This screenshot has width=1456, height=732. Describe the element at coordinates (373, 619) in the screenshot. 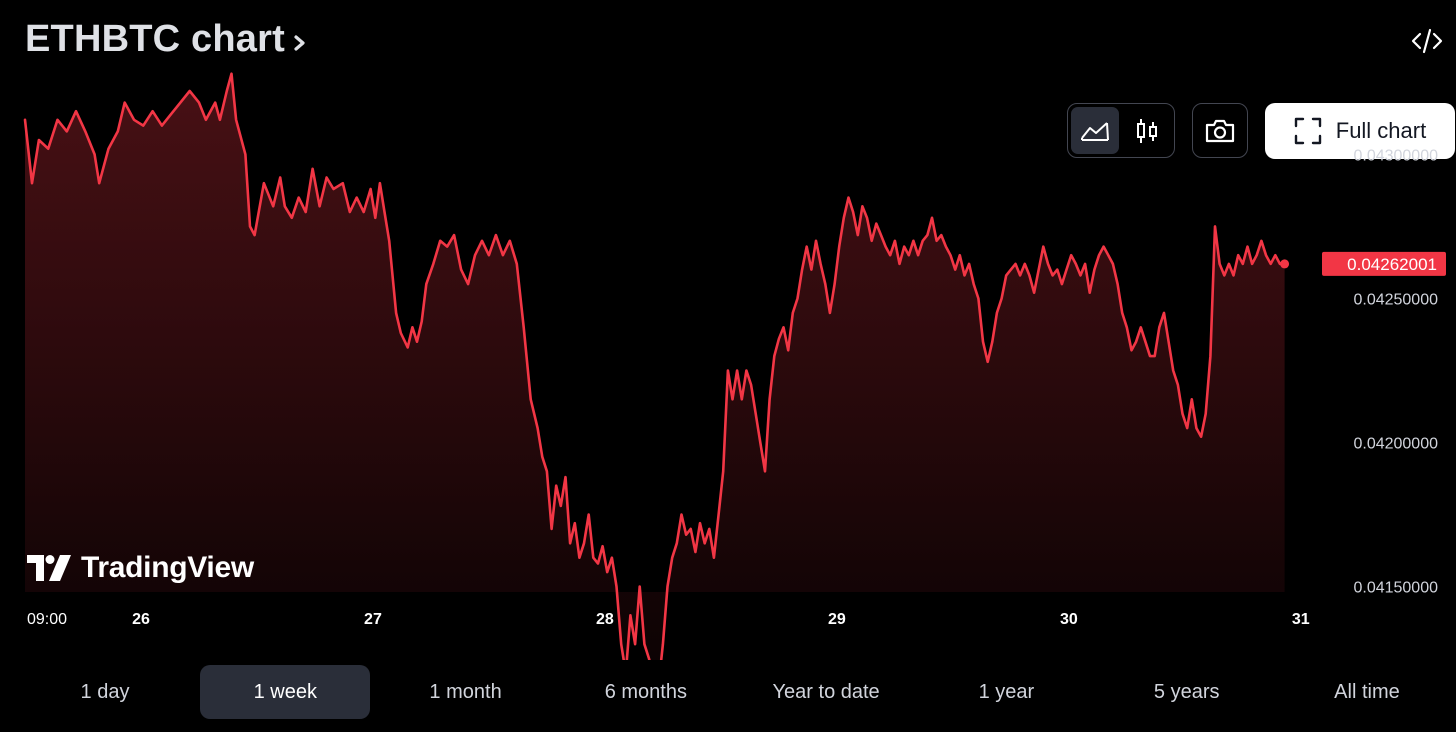

I see `x-tick-label: 27` at that location.